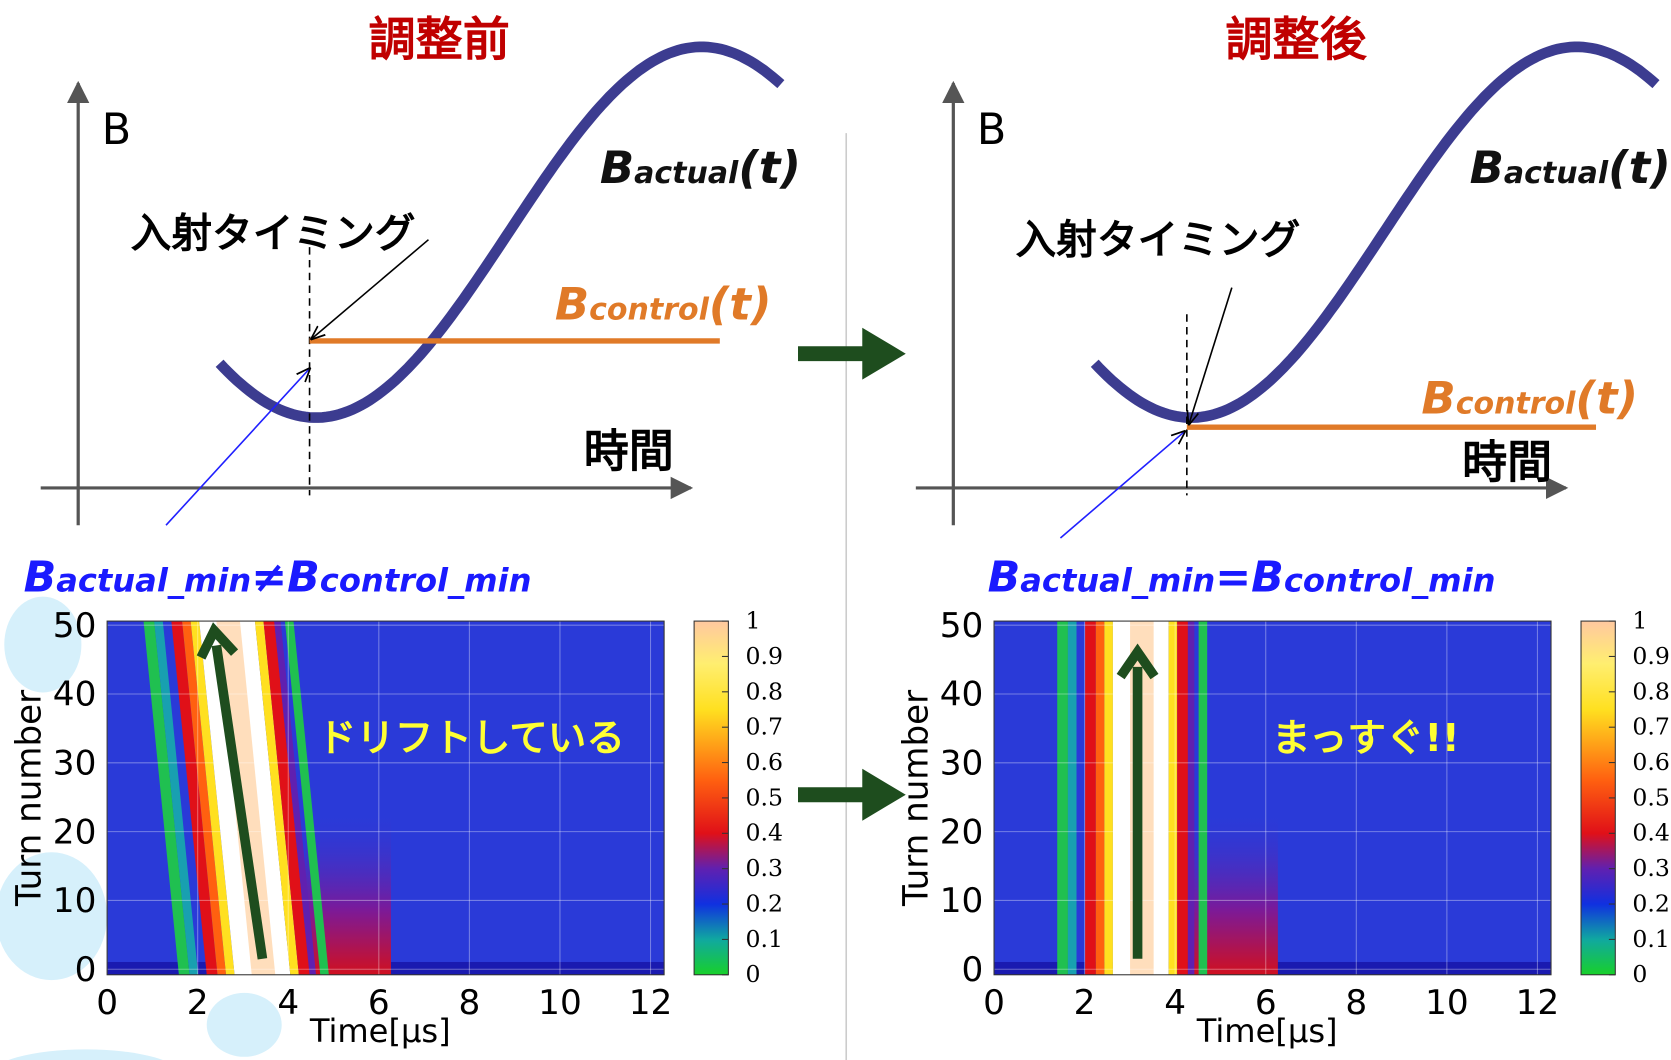 Image resolution: width=1671 pixels, height=1060 pixels. What do you see at coordinates (1296, 40) in the screenshot?
I see `panel-title: 調整後` at bounding box center [1296, 40].